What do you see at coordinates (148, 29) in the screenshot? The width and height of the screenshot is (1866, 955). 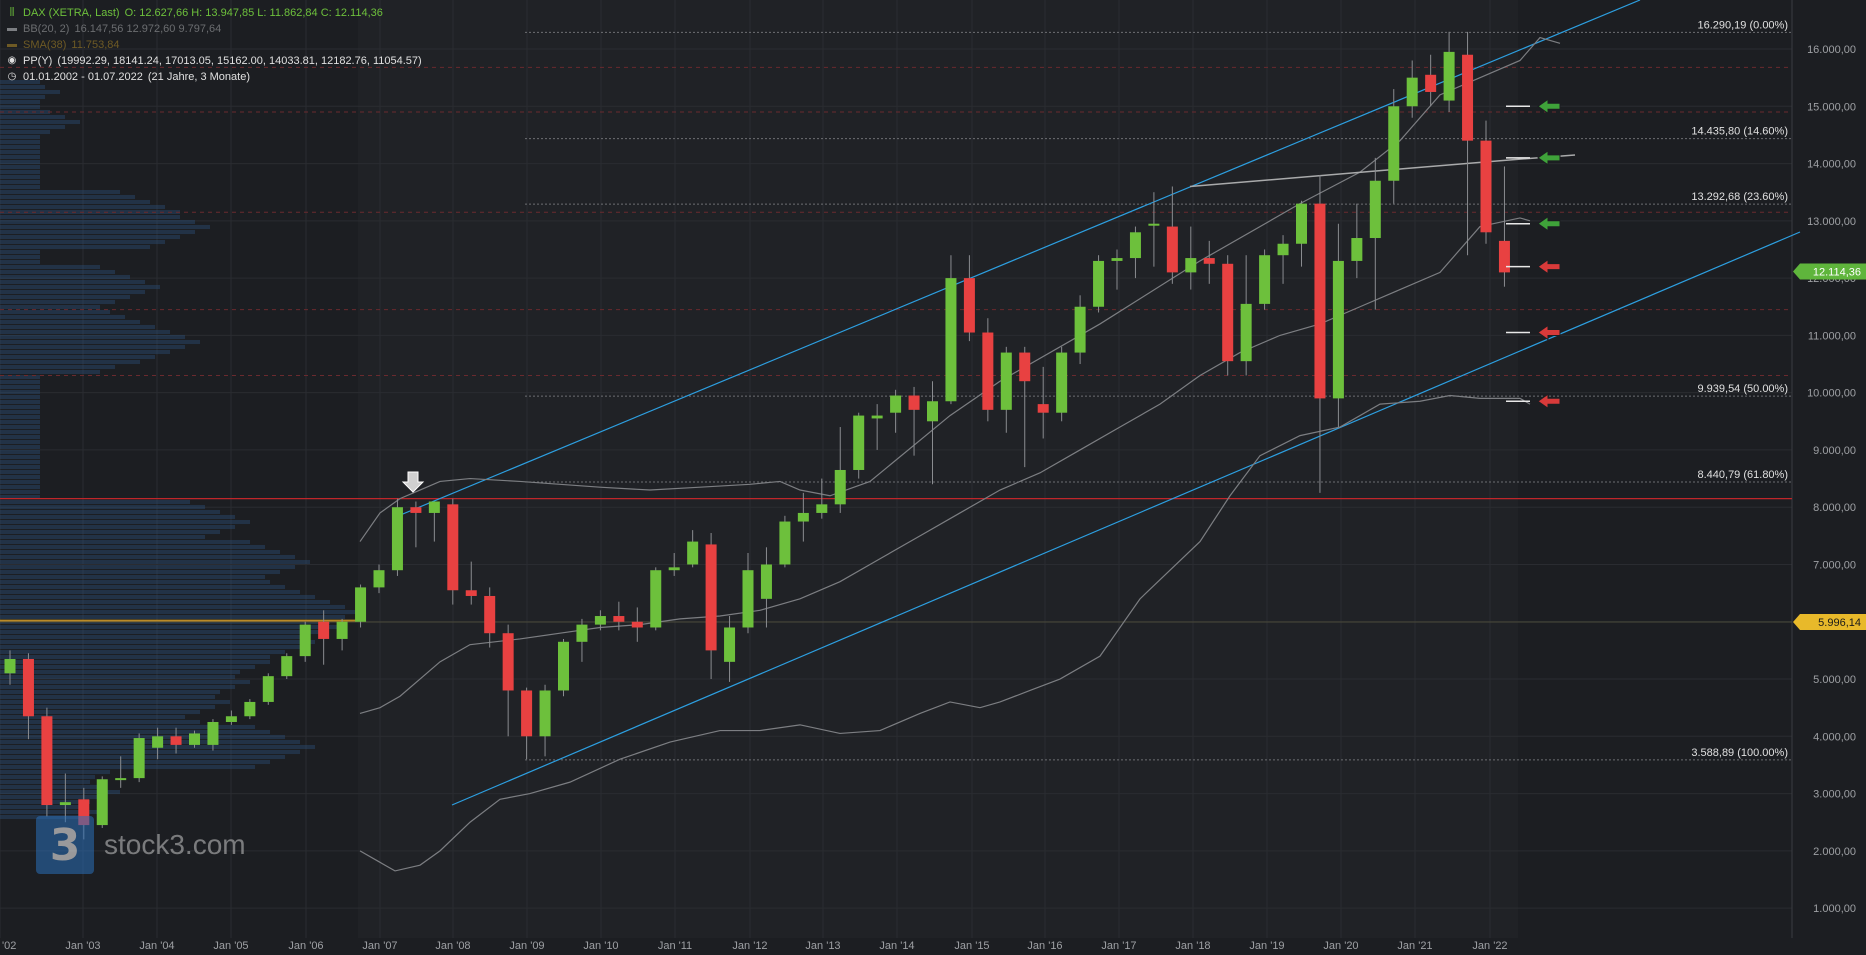 I see `legend-bb-values: 16.147,56 12.972,60 9.797,64` at bounding box center [148, 29].